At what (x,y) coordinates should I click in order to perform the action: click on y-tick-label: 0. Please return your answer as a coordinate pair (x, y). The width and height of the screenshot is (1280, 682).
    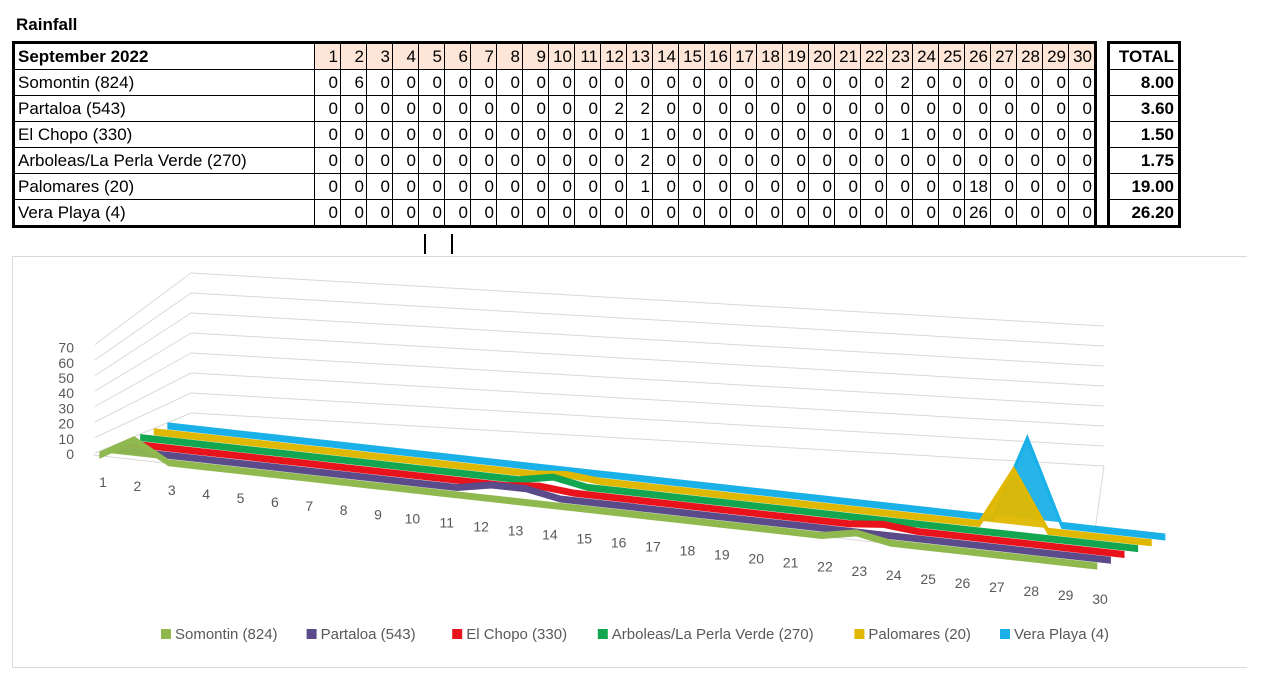
    Looking at the image, I should click on (70, 454).